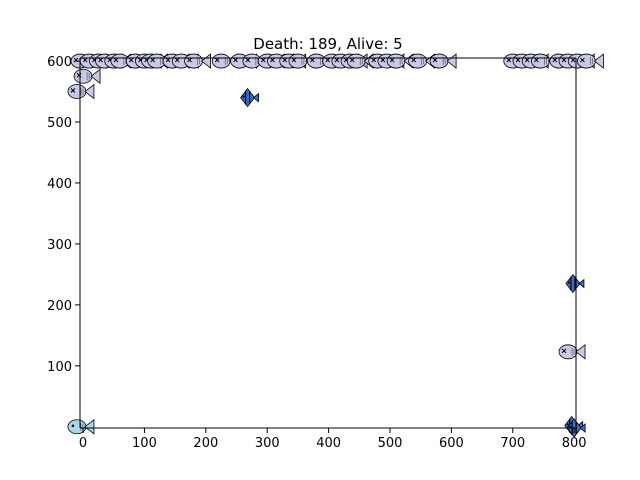  What do you see at coordinates (59, 245) in the screenshot?
I see `y-tick-label: 300` at bounding box center [59, 245].